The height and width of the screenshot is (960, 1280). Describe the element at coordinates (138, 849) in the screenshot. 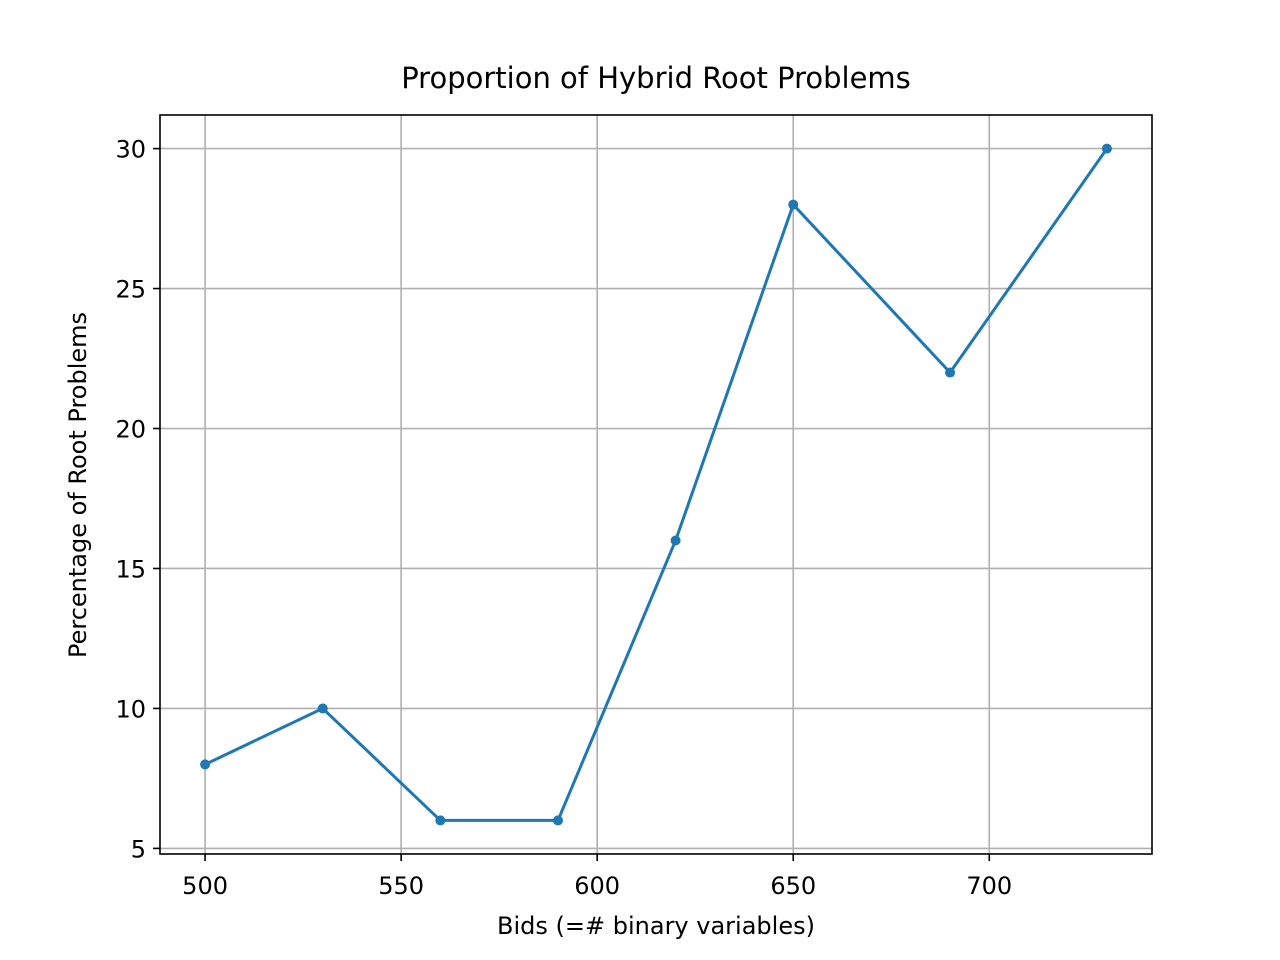

I see `y-tick-label: 5` at that location.